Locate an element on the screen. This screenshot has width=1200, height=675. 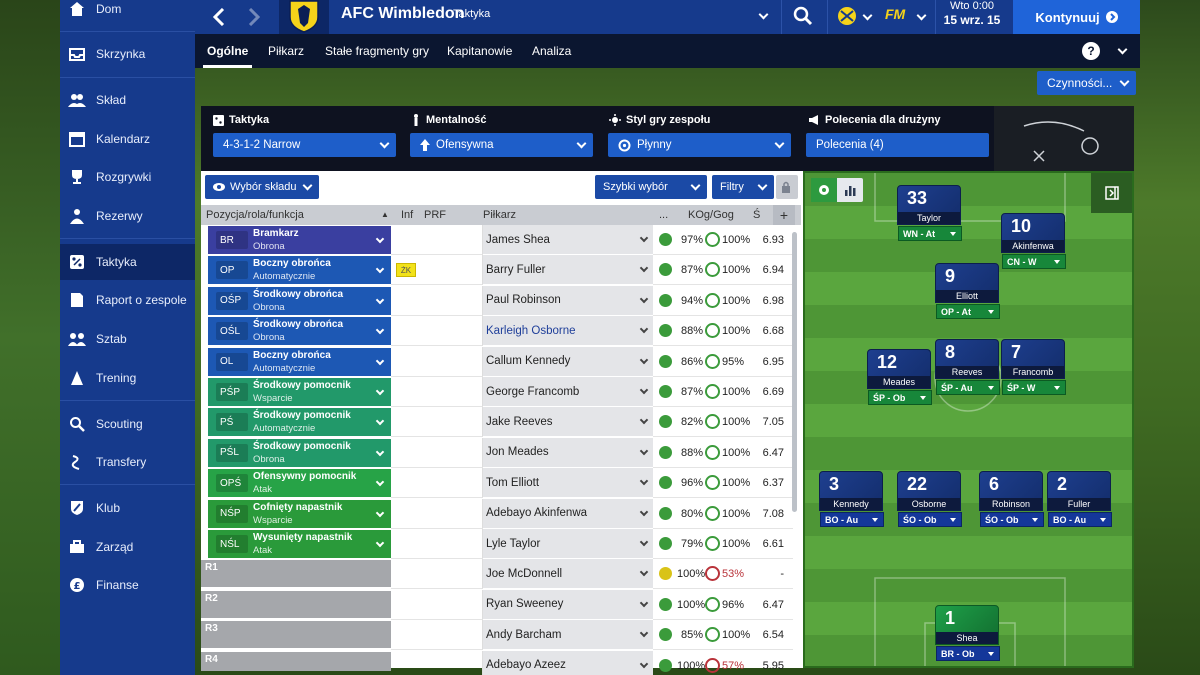
role-selector: NŚP Cofnięty napastnik Wsparcie is located at coordinates (299, 513).